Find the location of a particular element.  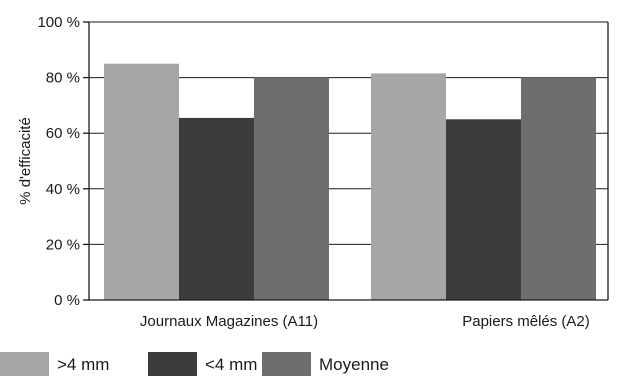

legend-label: <4 mm is located at coordinates (231, 364).